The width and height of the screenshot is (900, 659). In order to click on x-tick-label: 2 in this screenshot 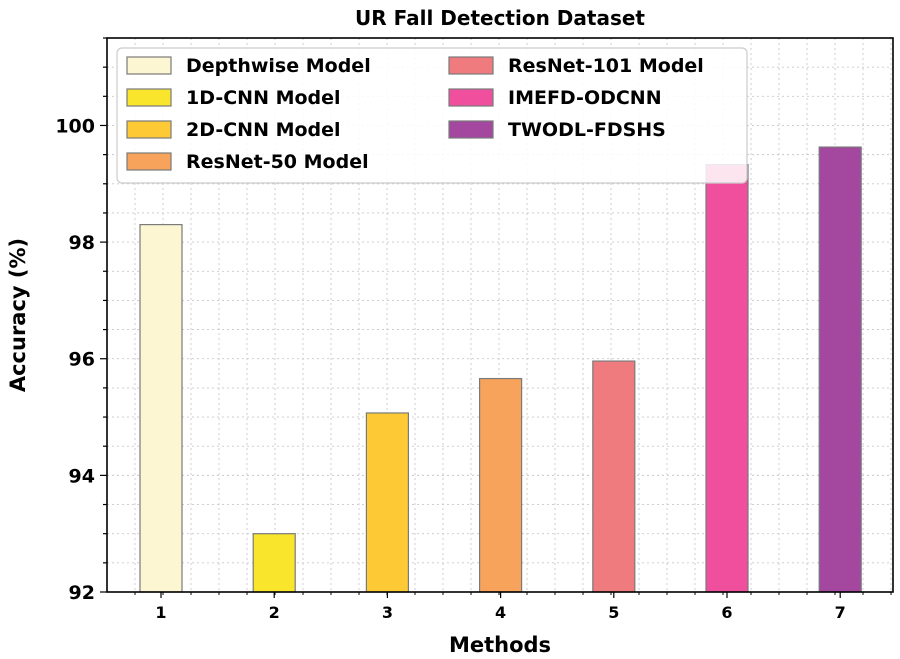, I will do `click(274, 612)`.